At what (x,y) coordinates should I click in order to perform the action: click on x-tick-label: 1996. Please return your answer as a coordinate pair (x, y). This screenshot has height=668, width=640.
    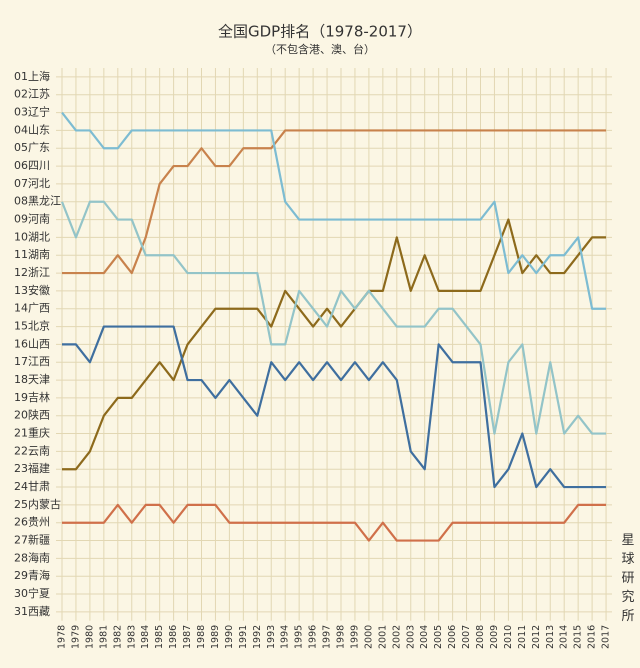
    Looking at the image, I should click on (313, 637).